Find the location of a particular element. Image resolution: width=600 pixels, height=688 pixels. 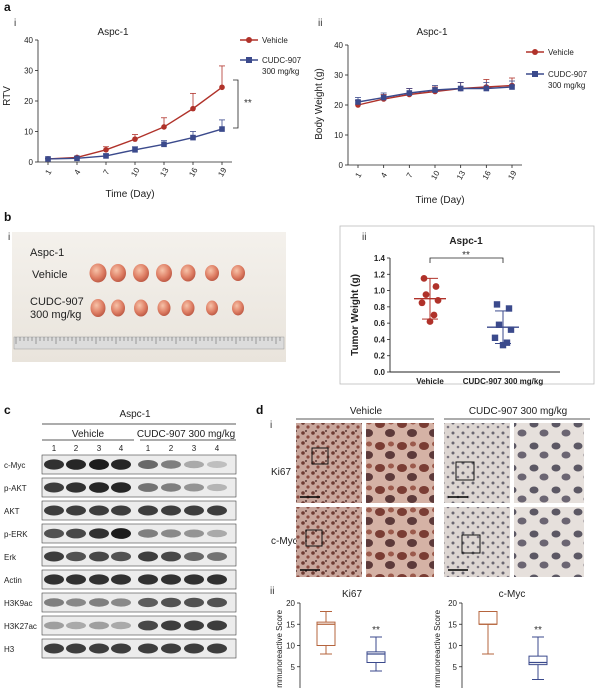

y-tick-label: 1.2 is located at coordinates (380, 274).